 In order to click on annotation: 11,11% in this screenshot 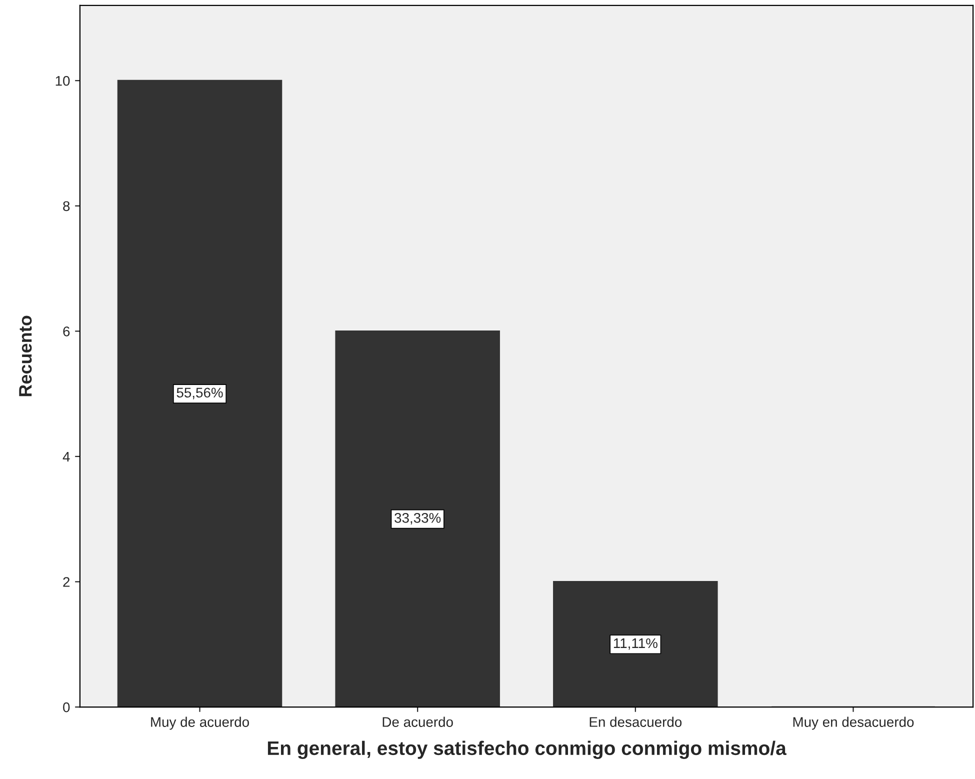, I will do `click(636, 644)`.